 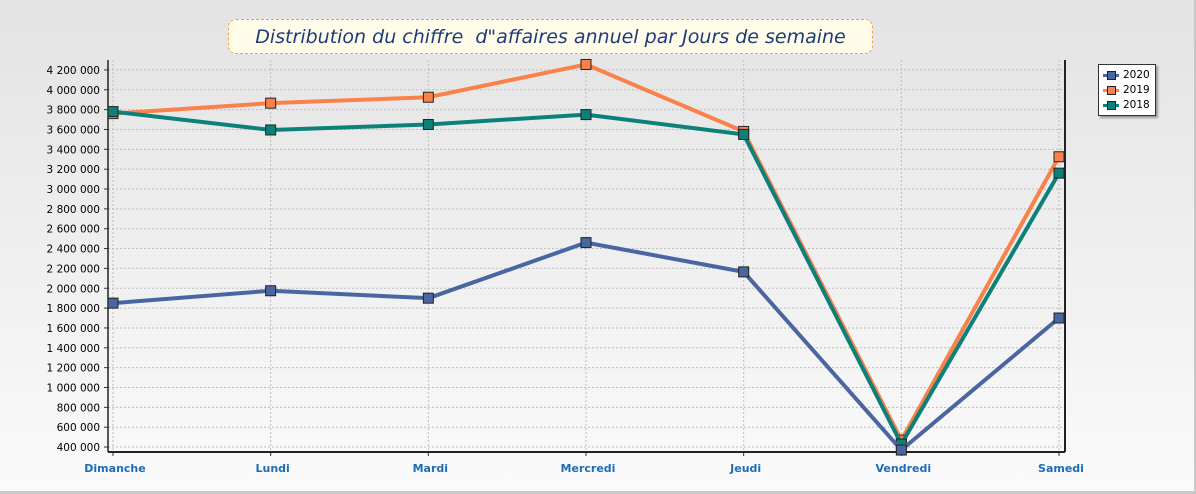 What do you see at coordinates (78, 448) in the screenshot?
I see `y-tick-label: 400 000` at bounding box center [78, 448].